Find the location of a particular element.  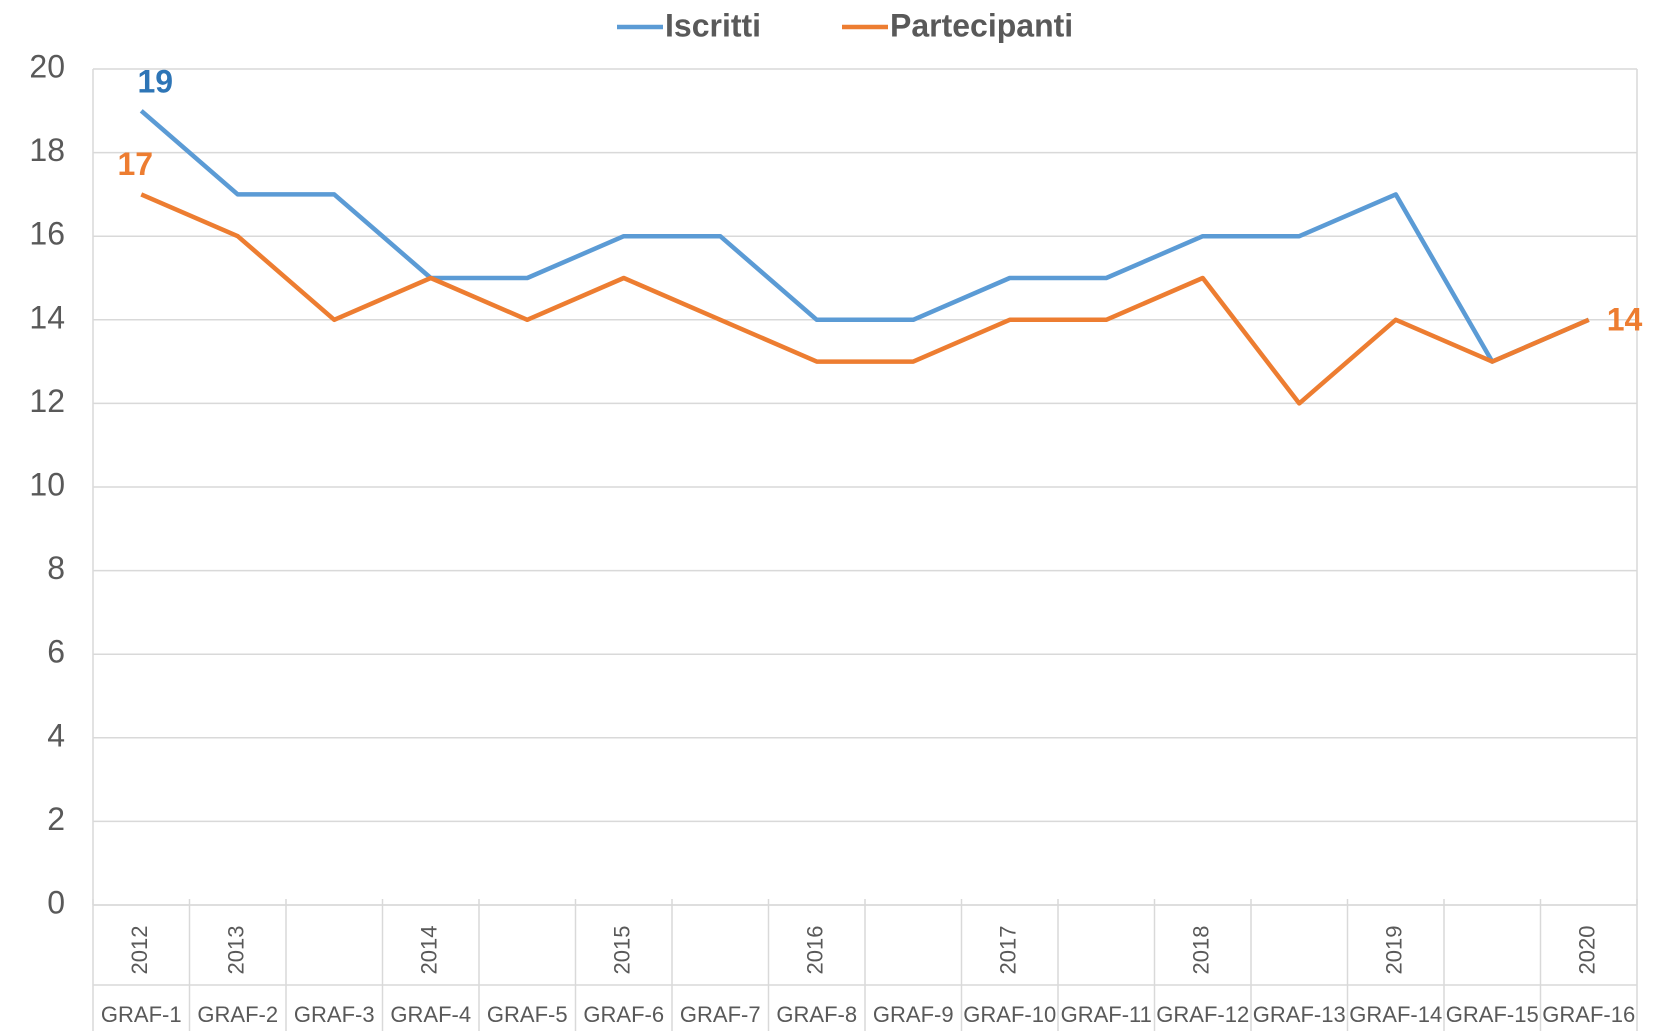

x-tick-label: GRAF-9 is located at coordinates (913, 1014).